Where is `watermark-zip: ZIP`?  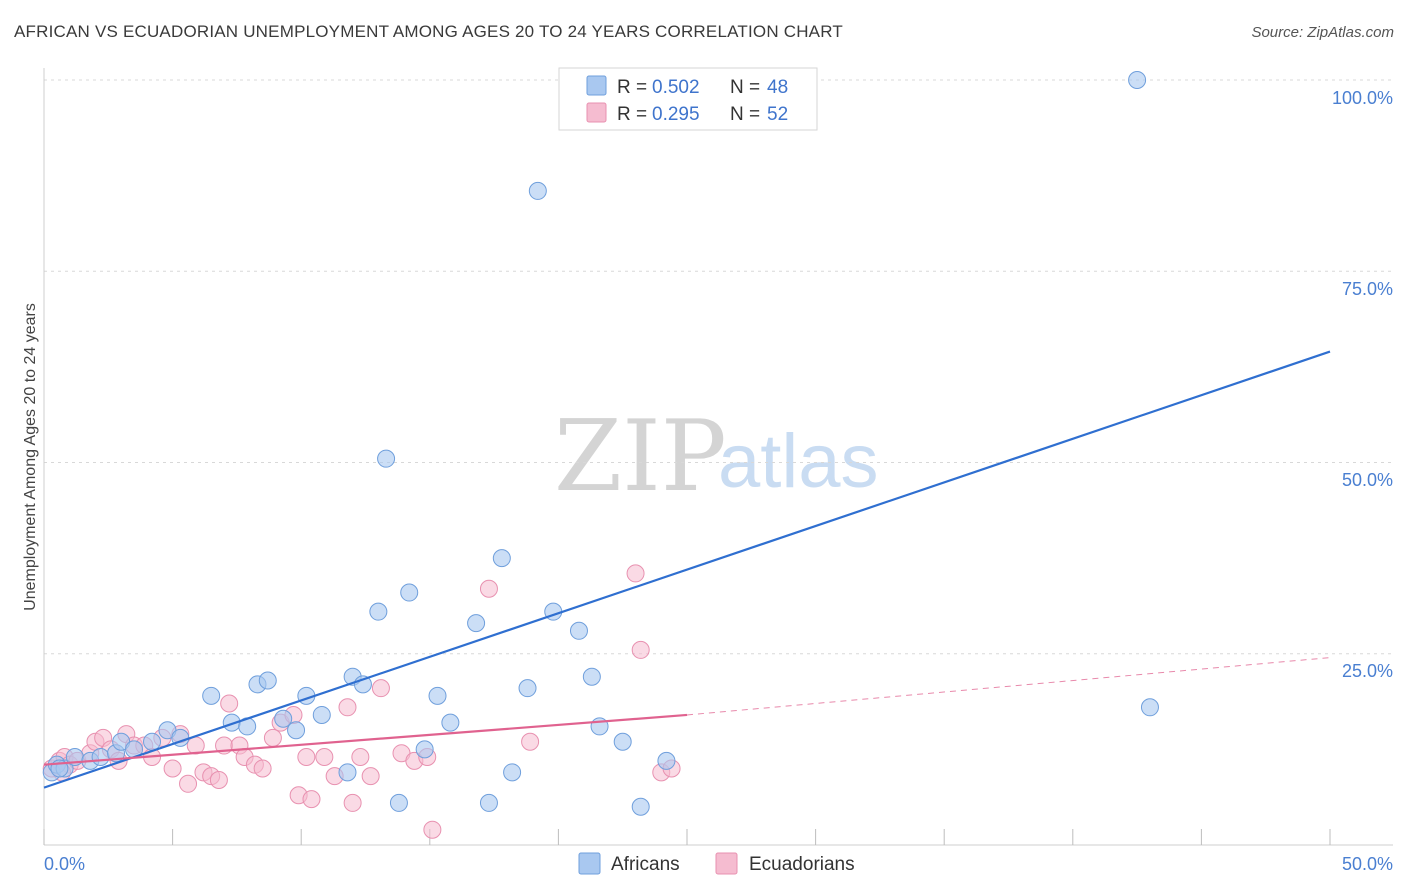 watermark-zip: ZIP is located at coordinates (640, 457).